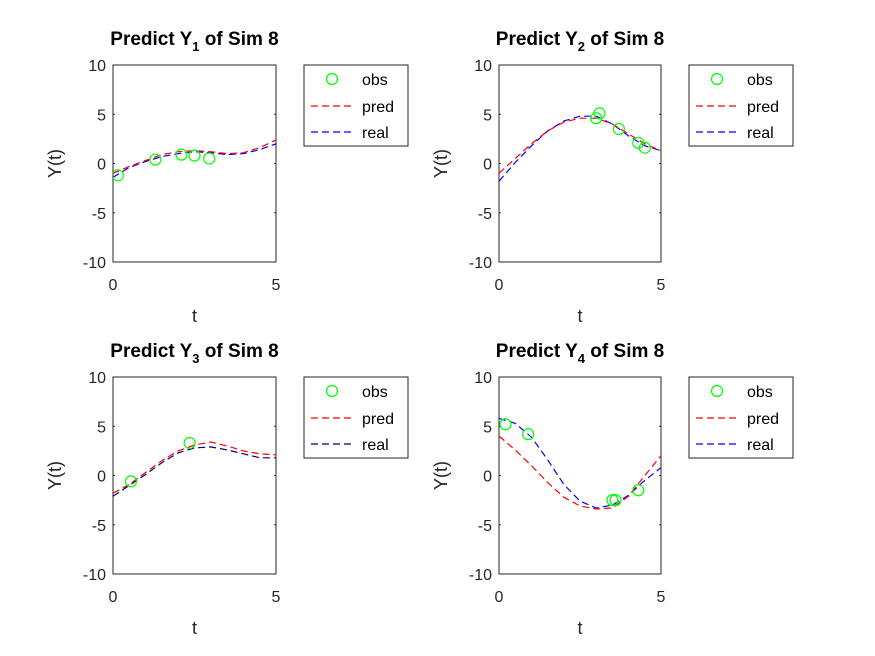  I want to click on subplot-title: Predict Y3 of Sim 8, so click(194, 353).